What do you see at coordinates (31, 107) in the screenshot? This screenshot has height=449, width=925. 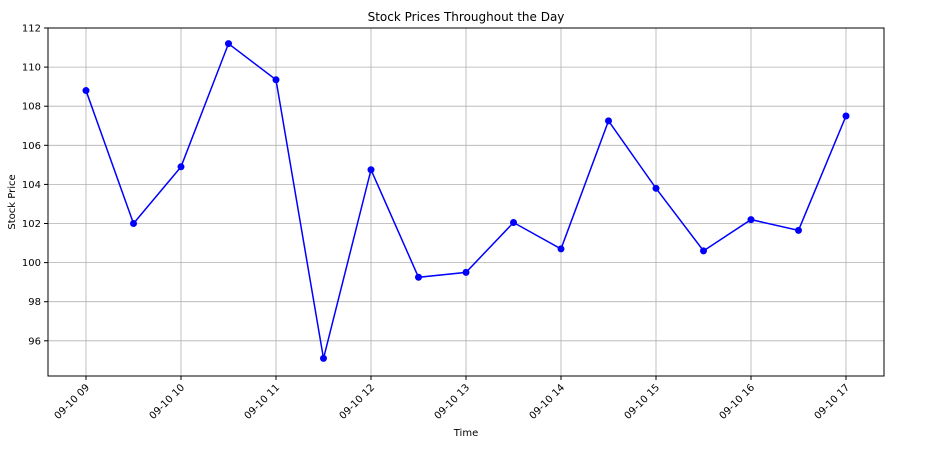 I see `y-tick-label: 108` at bounding box center [31, 107].